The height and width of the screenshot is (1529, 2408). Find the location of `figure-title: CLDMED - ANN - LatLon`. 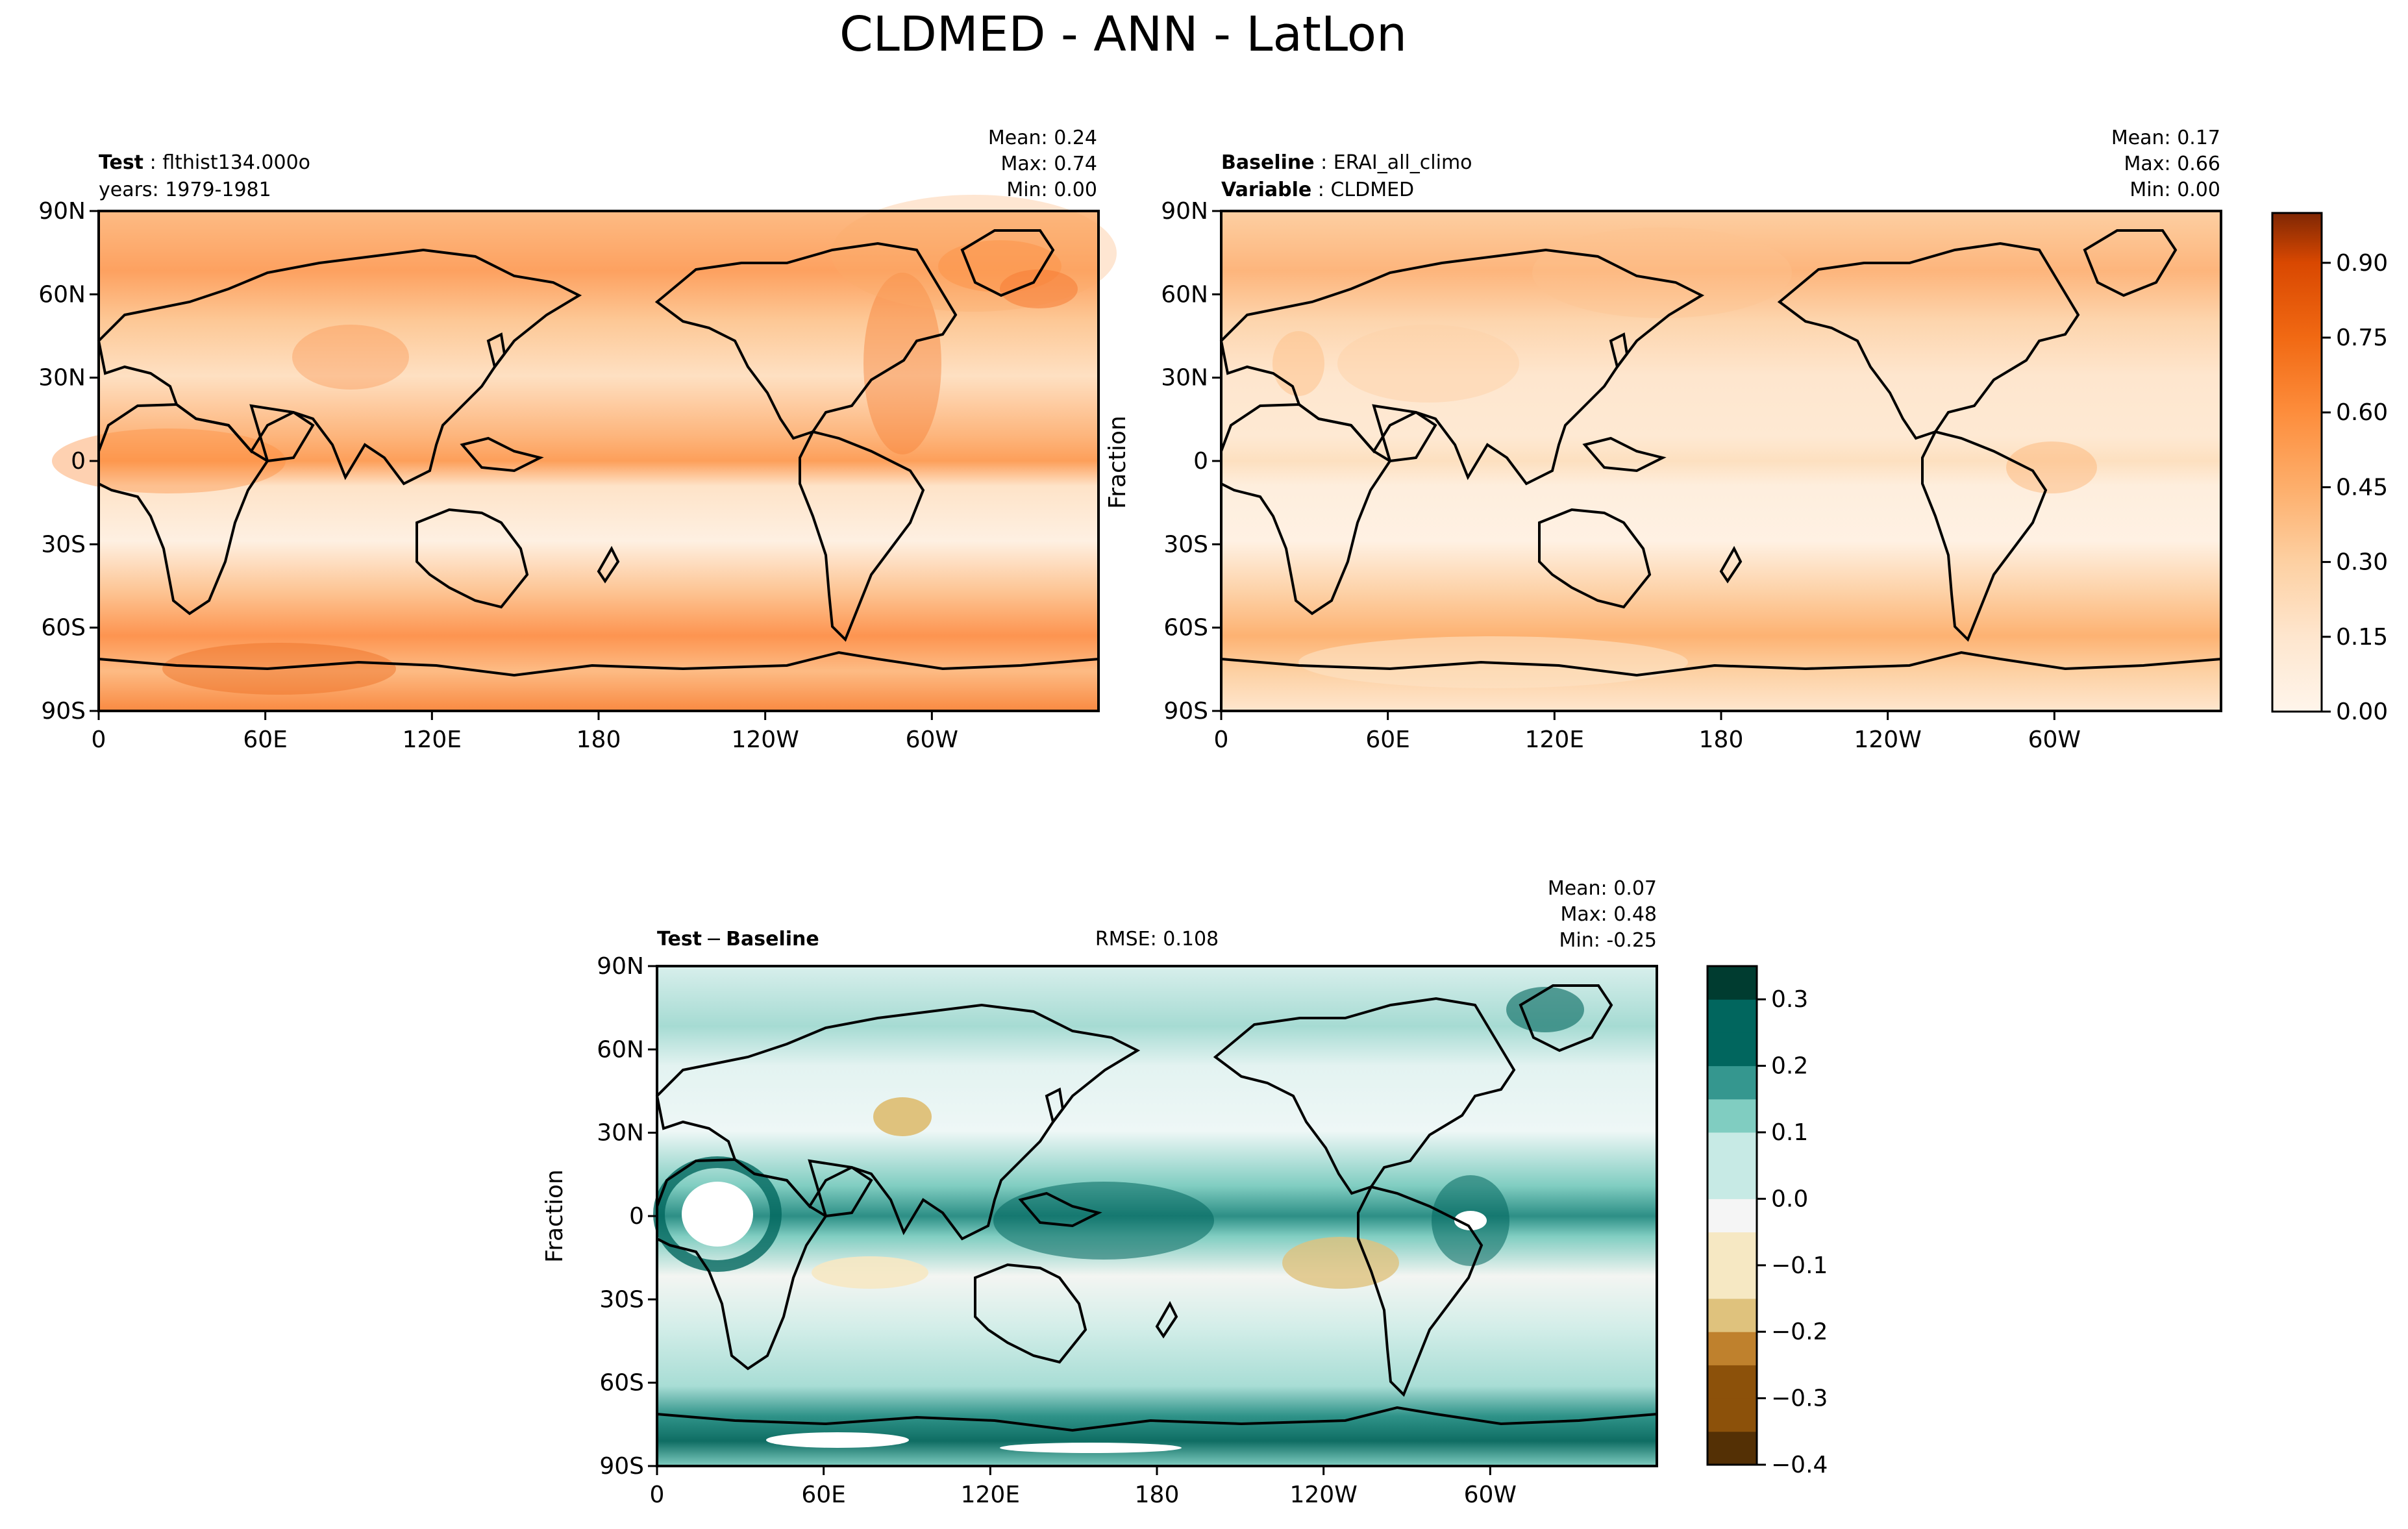

figure-title: CLDMED - ANN - LatLon is located at coordinates (1123, 34).